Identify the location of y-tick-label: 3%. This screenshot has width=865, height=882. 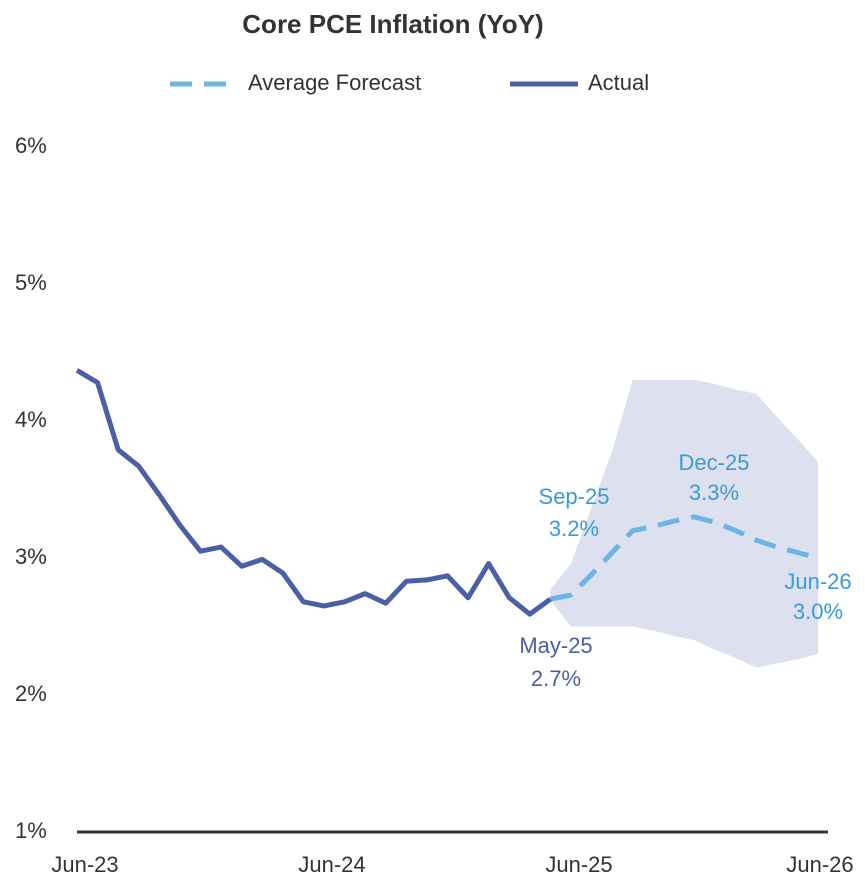
(31, 556).